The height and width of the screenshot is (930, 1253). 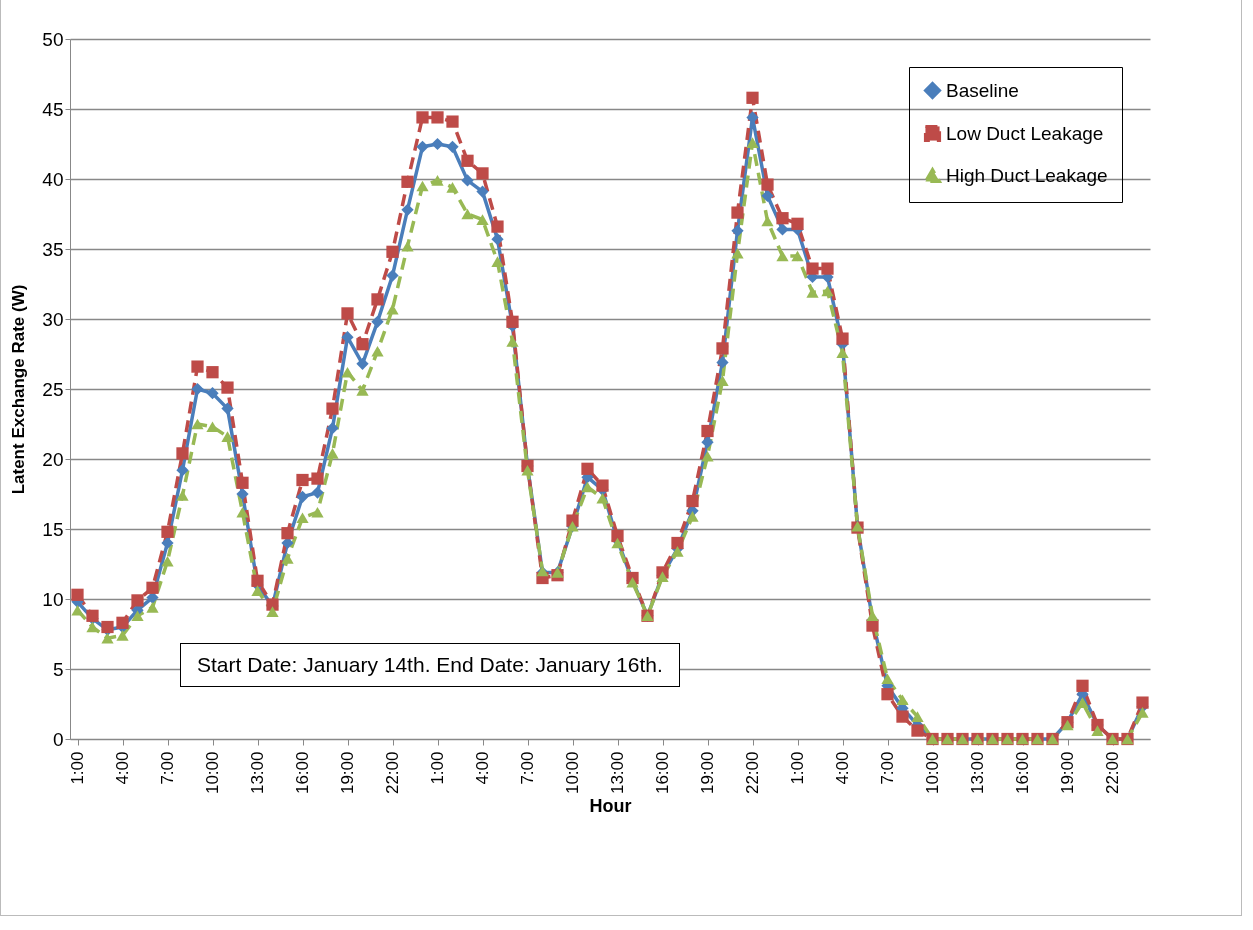 What do you see at coordinates (53, 39) in the screenshot?
I see `y-tick-label: 50` at bounding box center [53, 39].